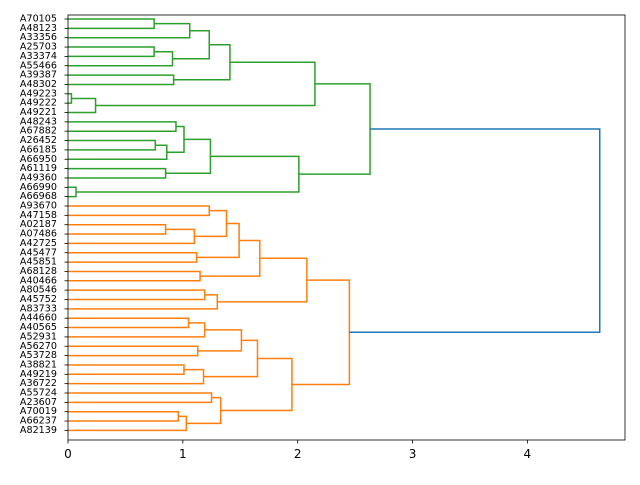 The image size is (640, 485). I want to click on leaf-label: A47158, so click(38, 215).